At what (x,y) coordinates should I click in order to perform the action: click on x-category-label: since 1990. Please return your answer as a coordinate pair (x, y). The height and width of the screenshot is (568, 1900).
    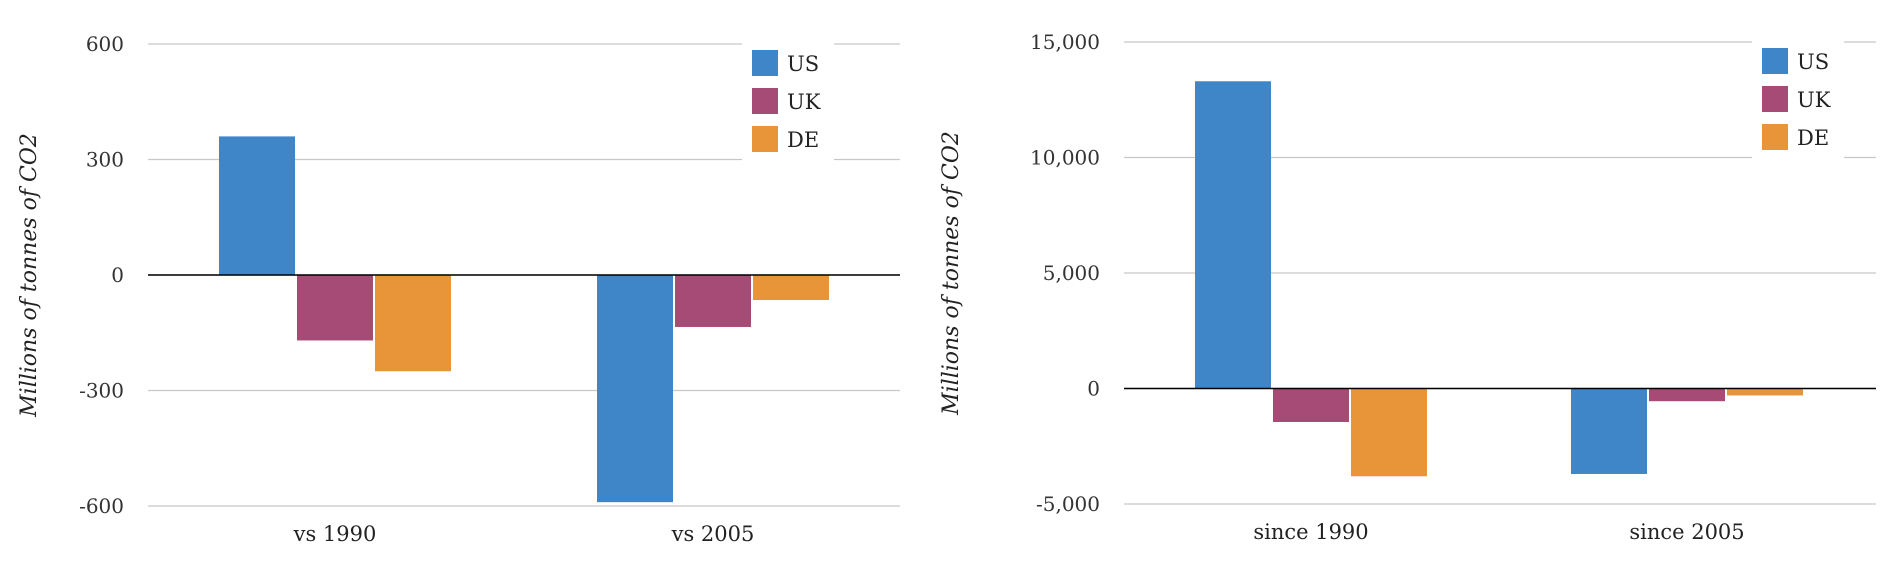
    Looking at the image, I should click on (1310, 532).